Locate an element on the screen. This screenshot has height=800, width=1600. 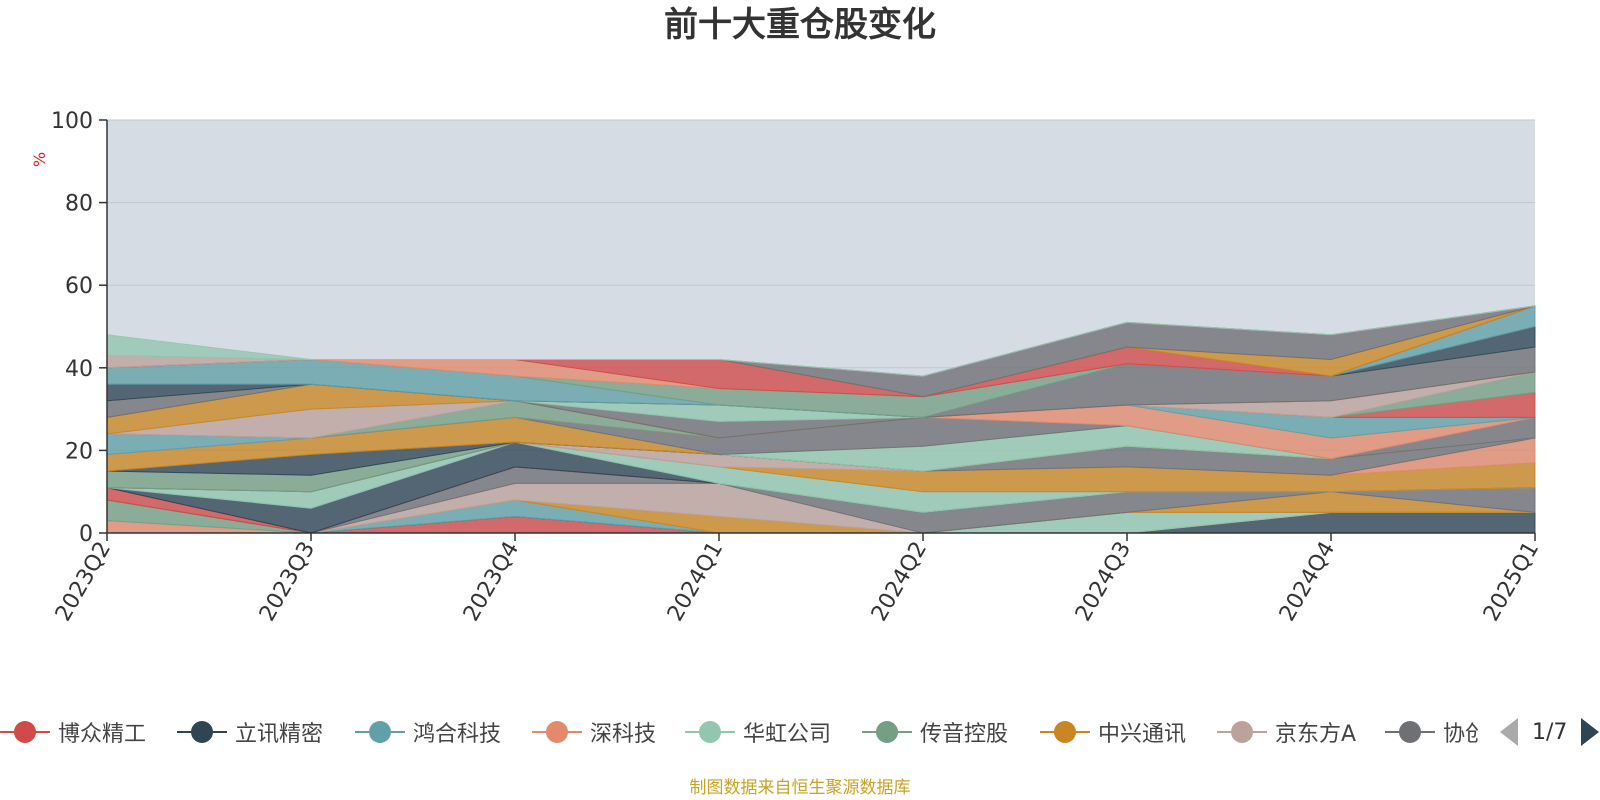
chart-title: 前十大重仓股变化 is located at coordinates (800, 25).